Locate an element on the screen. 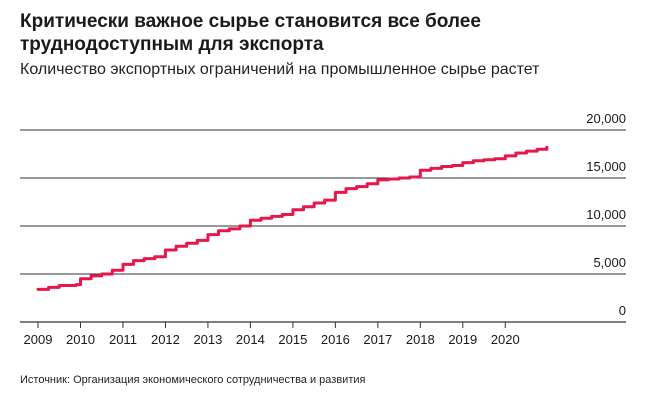 The width and height of the screenshot is (651, 409). x-tick-label: 2009 is located at coordinates (38, 339).